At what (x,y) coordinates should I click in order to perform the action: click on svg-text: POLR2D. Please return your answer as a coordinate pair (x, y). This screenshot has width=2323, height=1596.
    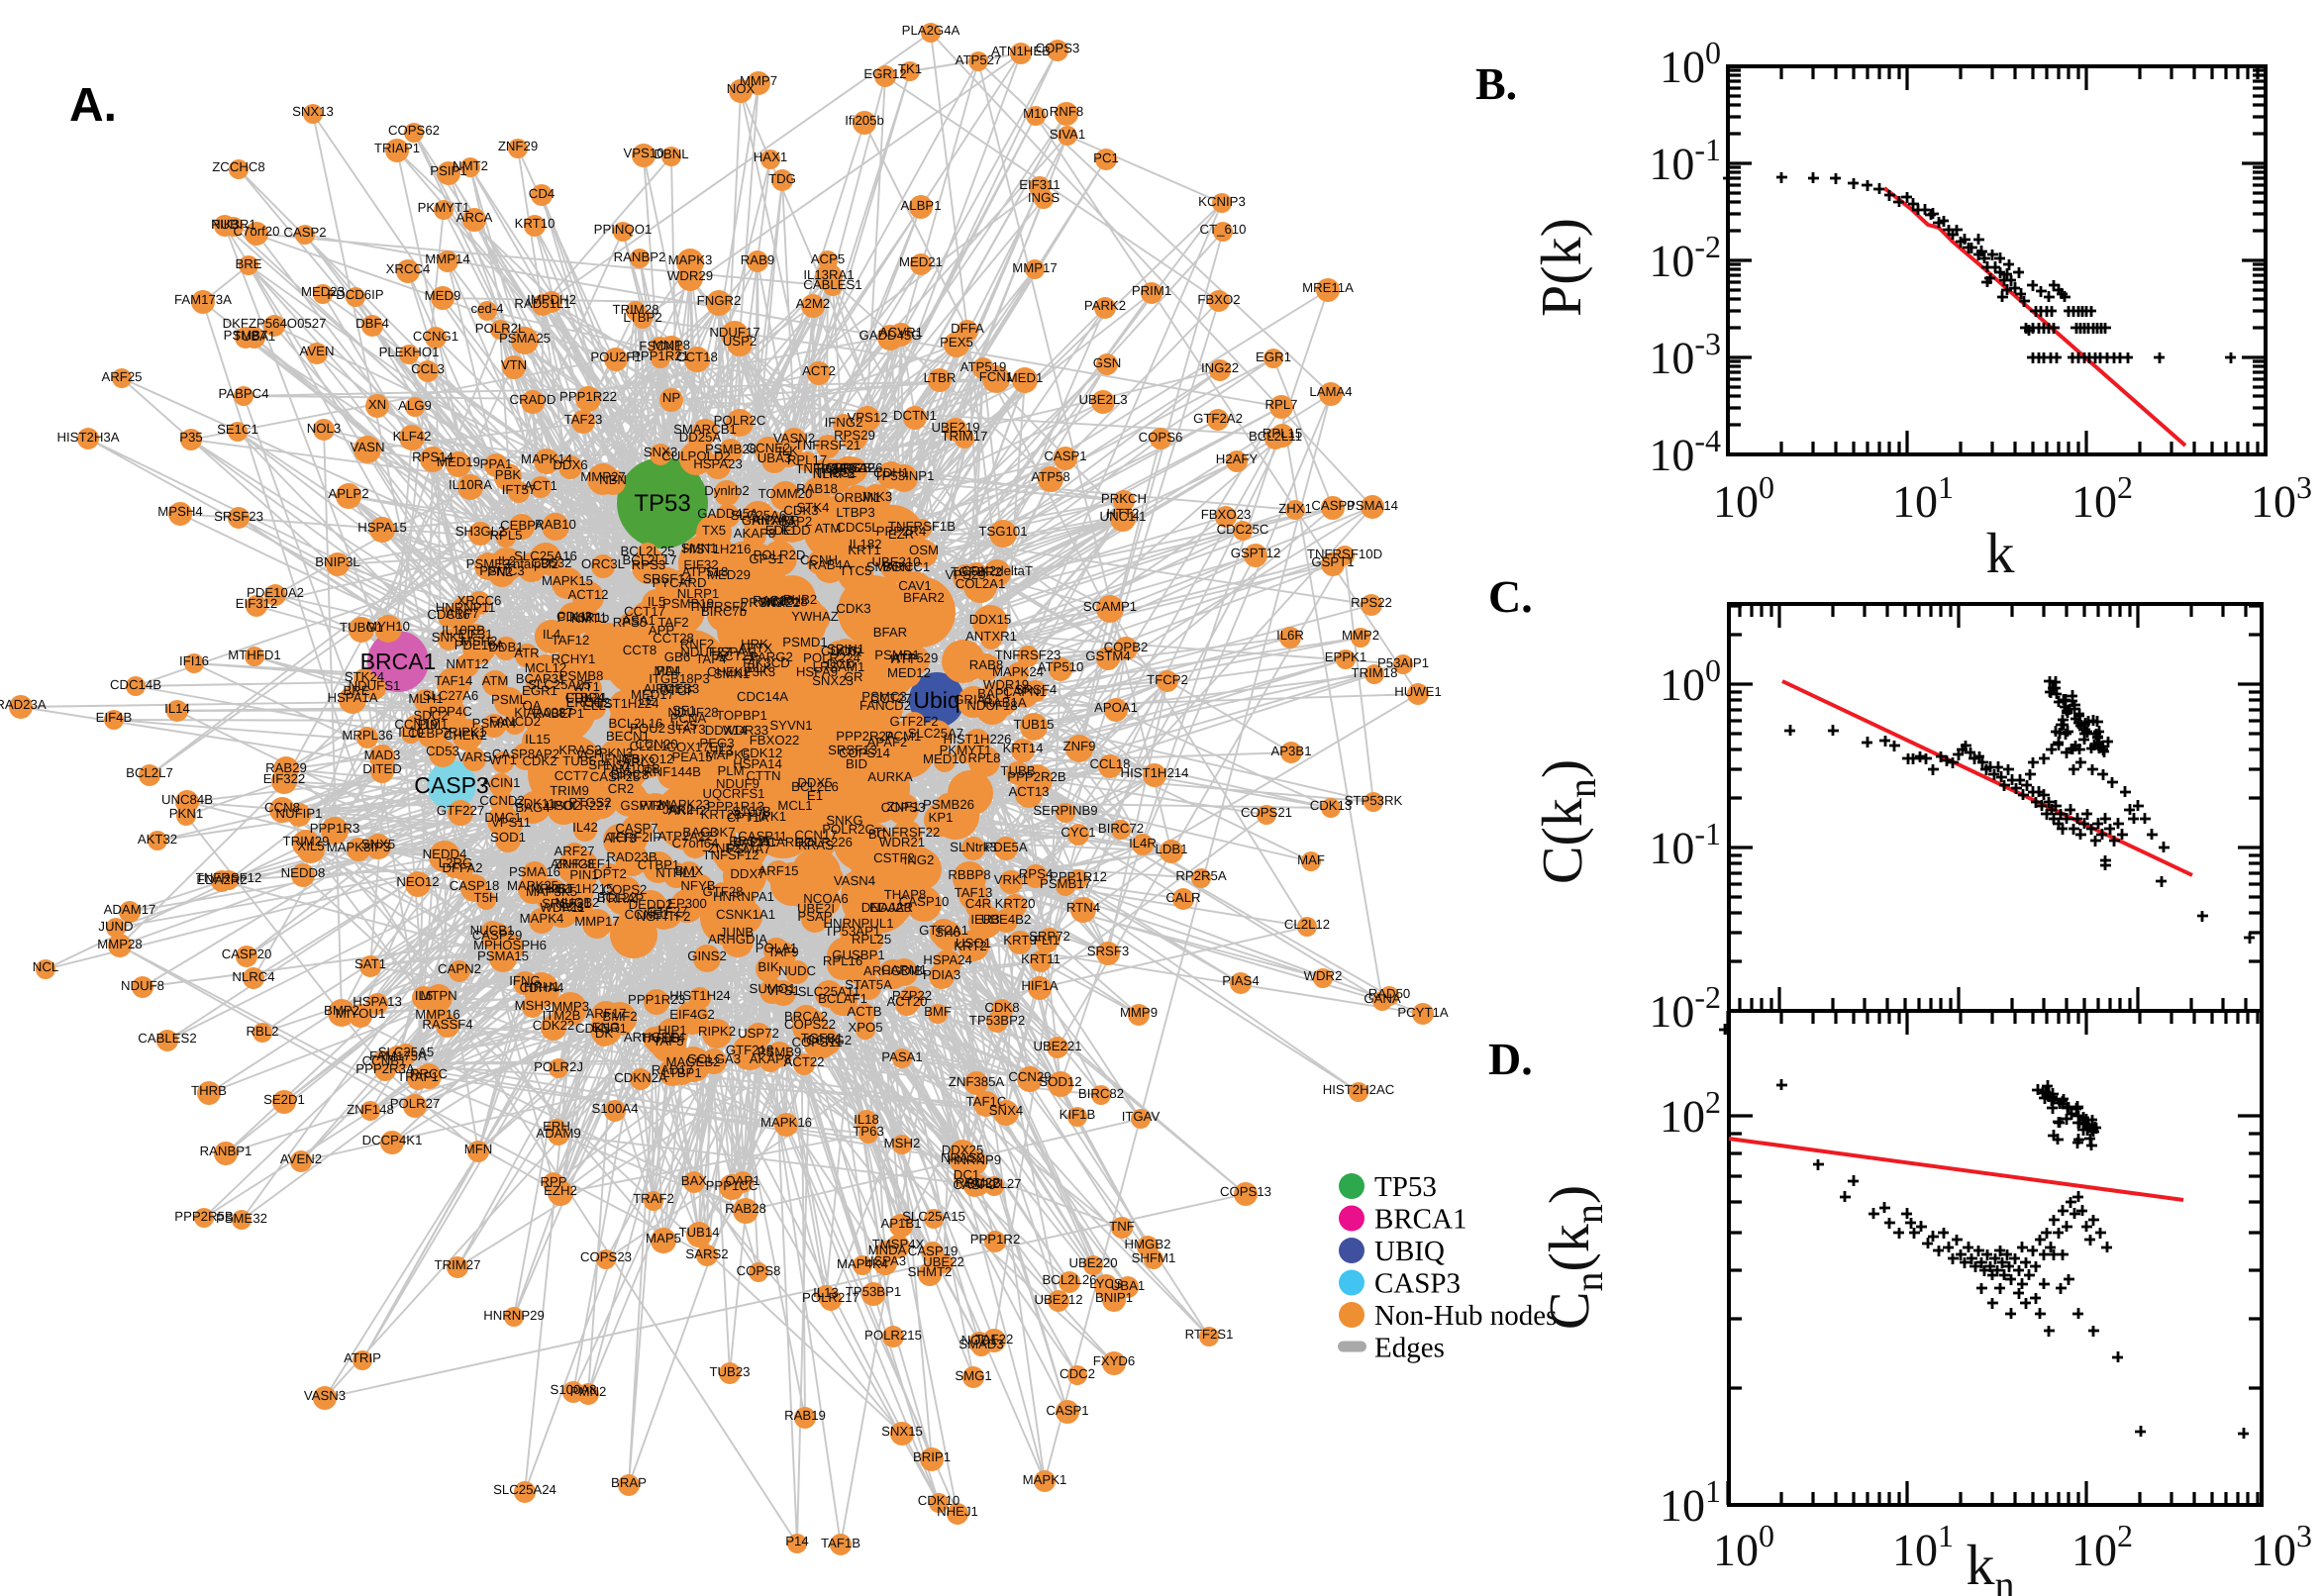
    Looking at the image, I should click on (780, 555).